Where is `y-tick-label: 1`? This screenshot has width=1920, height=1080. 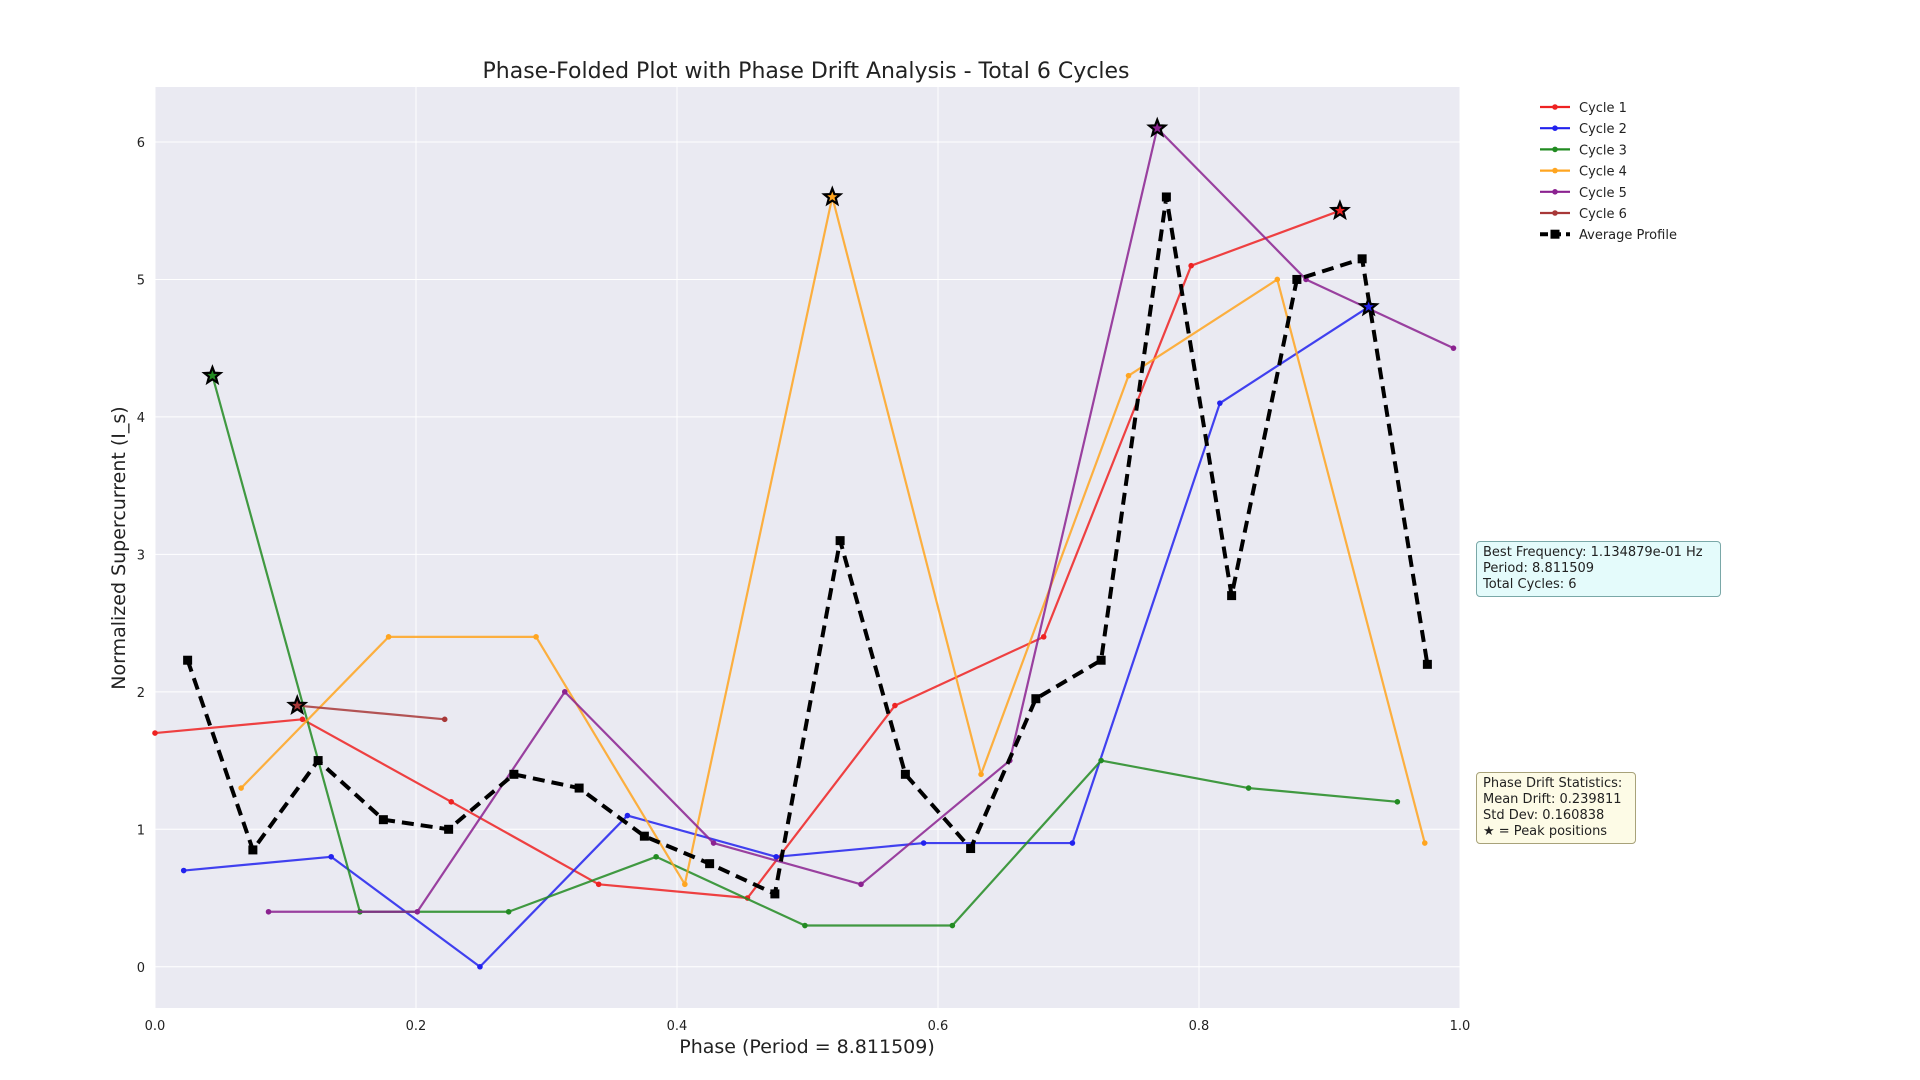
y-tick-label: 1 is located at coordinates (141, 830).